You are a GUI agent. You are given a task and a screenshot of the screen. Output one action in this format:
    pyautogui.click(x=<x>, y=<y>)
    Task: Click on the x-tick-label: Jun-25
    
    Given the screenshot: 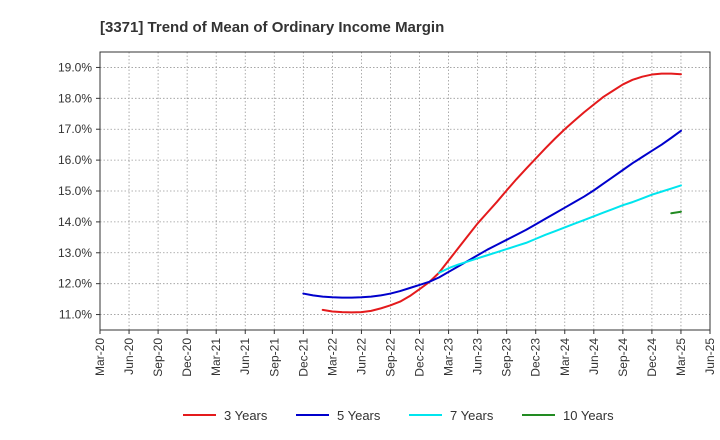 What is the action you would take?
    pyautogui.click(x=710, y=356)
    